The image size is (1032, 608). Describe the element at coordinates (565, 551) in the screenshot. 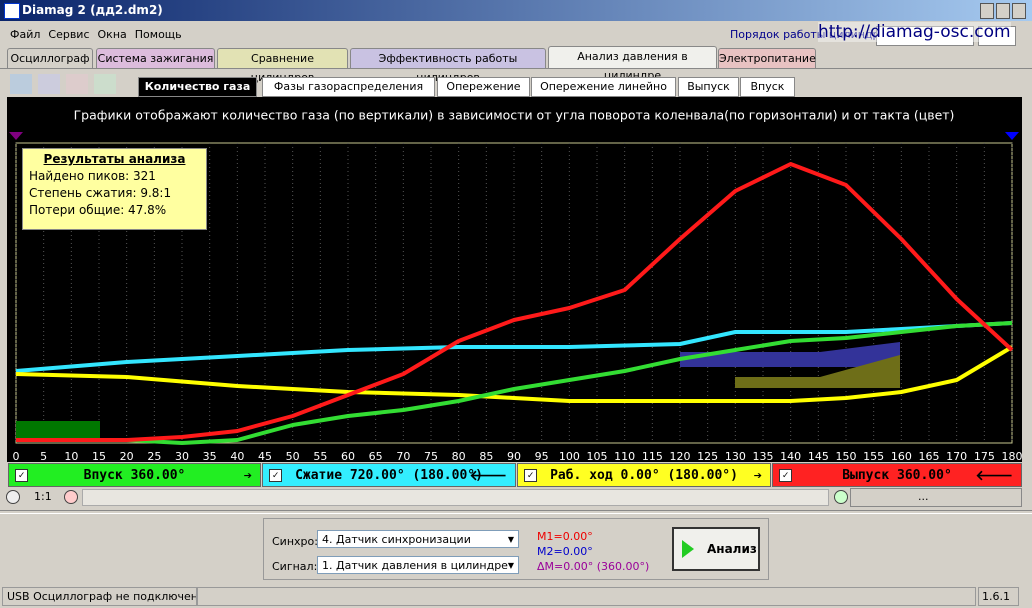

I see `m2-label: M2=0.00°` at that location.